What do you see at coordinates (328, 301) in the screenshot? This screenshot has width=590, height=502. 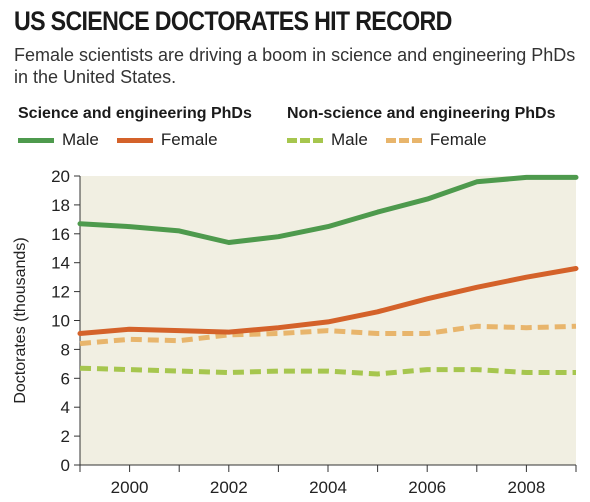 I see `series-line-science-female` at bounding box center [328, 301].